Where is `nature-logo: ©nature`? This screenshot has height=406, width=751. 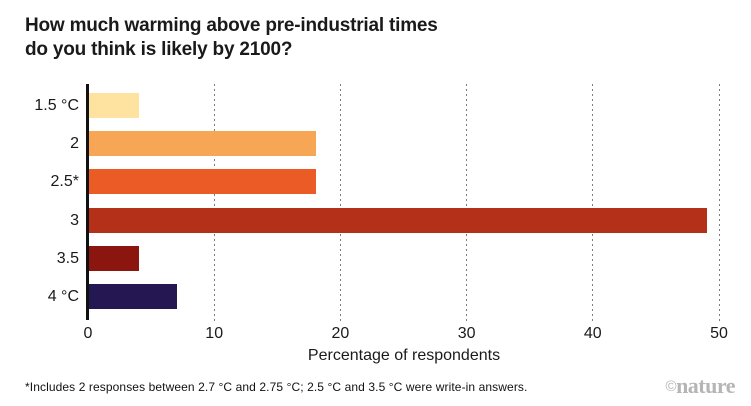
nature-logo: ©nature is located at coordinates (701, 386).